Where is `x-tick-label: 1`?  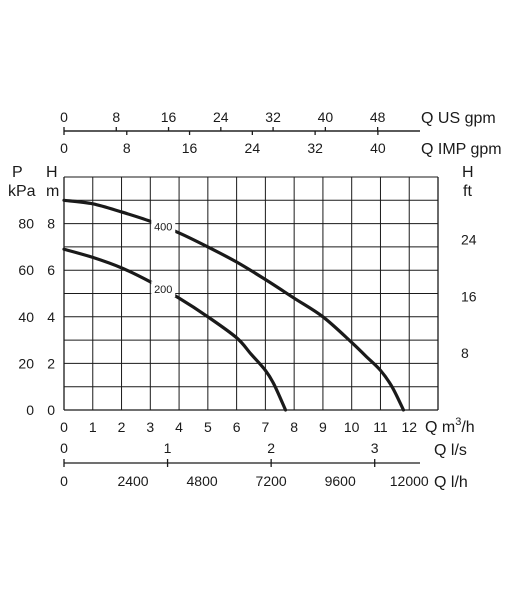 x-tick-label: 1 is located at coordinates (93, 427).